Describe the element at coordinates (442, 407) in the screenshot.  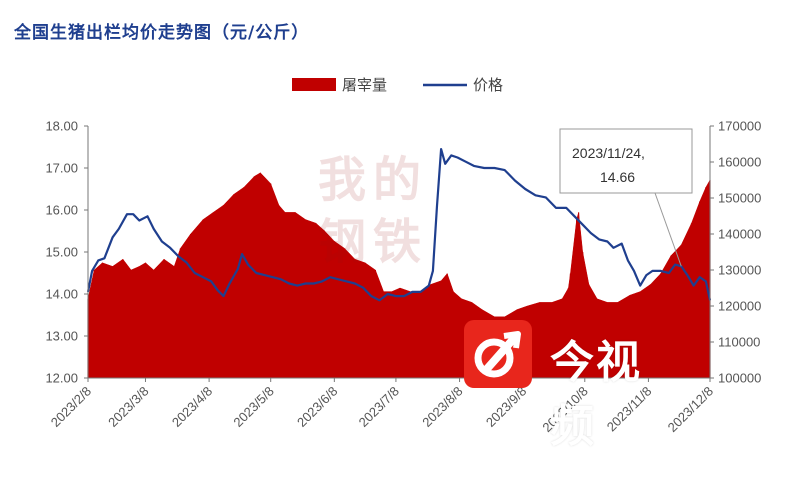
I see `x-tick-label: 2023/8/8` at that location.